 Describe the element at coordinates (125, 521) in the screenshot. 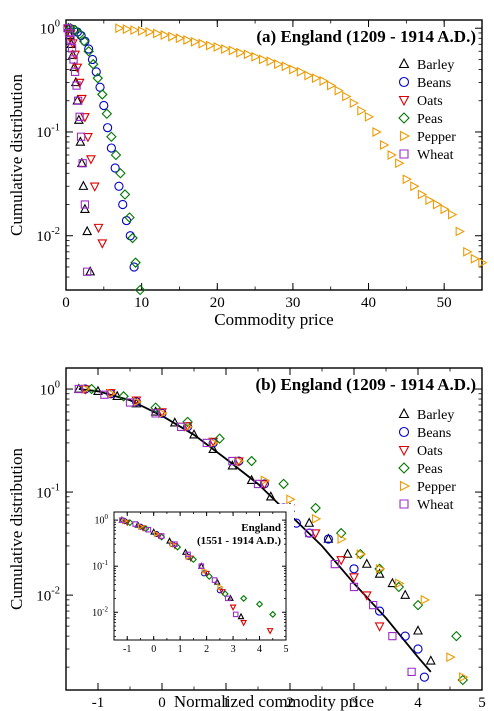

I see `inset-point-pepper` at that location.